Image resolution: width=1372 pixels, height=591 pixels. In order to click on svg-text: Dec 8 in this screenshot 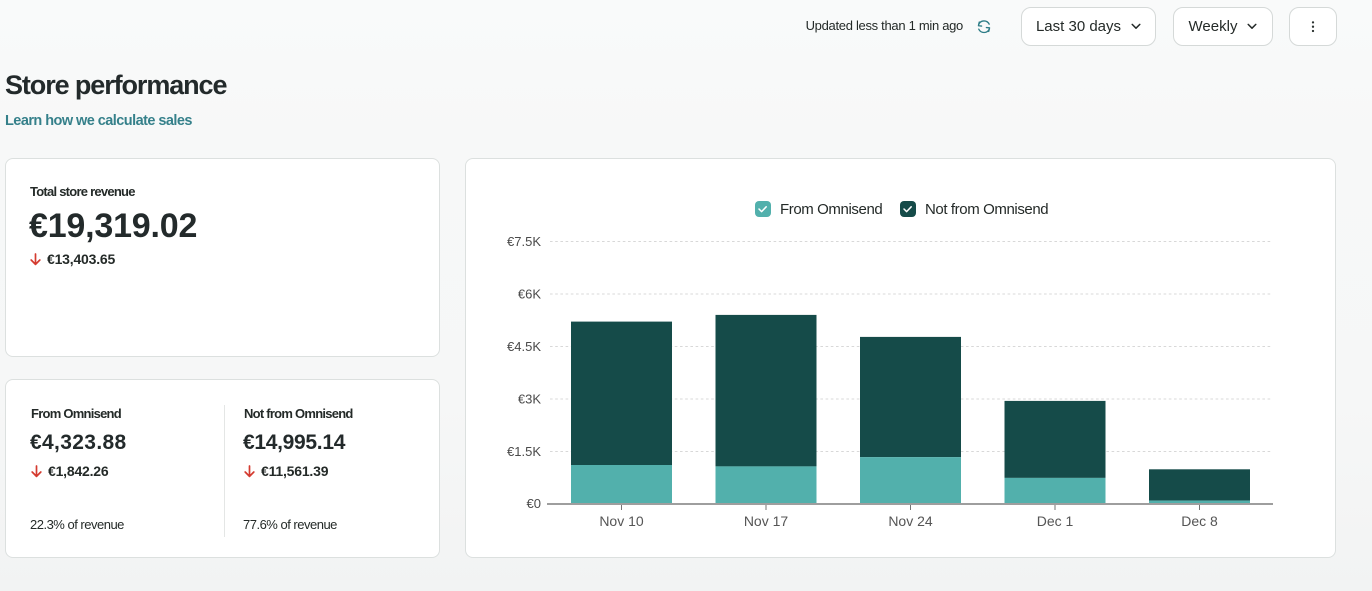, I will do `click(1199, 521)`.